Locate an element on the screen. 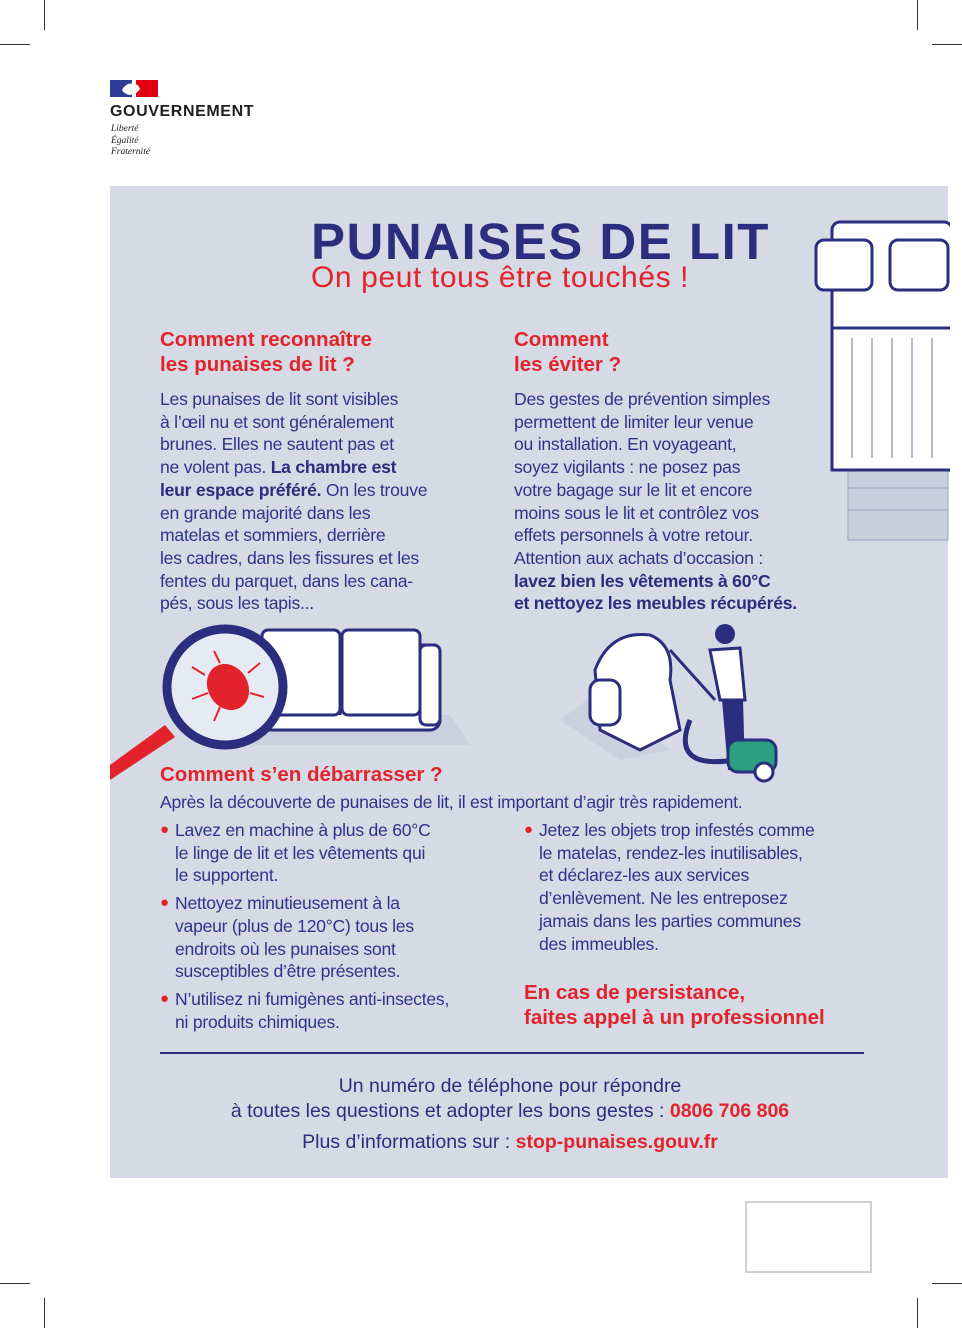  text-line: permettent de limiter leur venue is located at coordinates (655, 422).